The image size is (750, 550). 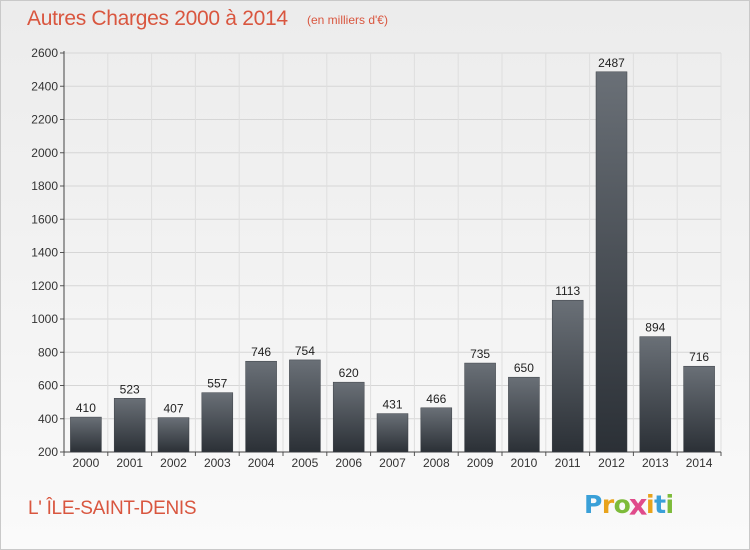 What do you see at coordinates (348, 417) in the screenshot?
I see `bar-2006` at bounding box center [348, 417].